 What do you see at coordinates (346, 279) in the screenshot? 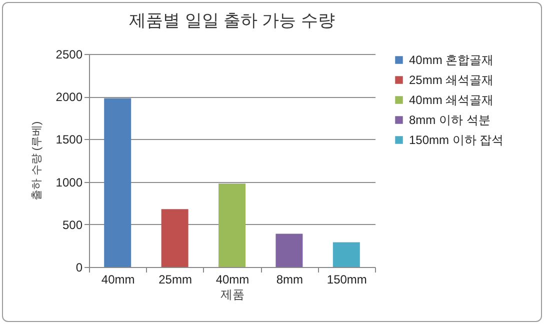
I see `x-tick-label: 150mm` at bounding box center [346, 279].